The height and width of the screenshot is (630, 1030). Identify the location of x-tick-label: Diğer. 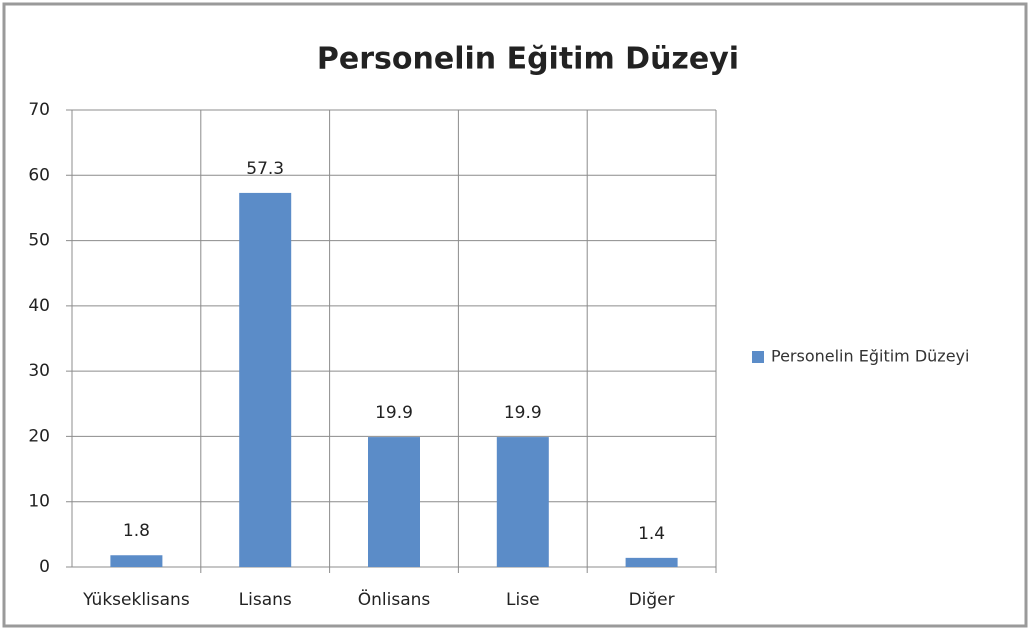
(652, 600).